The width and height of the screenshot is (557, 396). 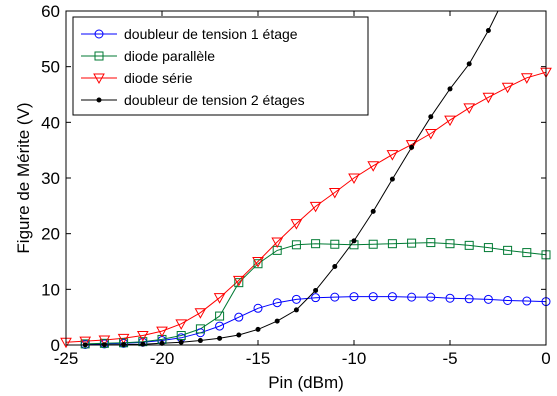 What do you see at coordinates (50, 67) in the screenshot?
I see `y-tick-label: 50` at bounding box center [50, 67].